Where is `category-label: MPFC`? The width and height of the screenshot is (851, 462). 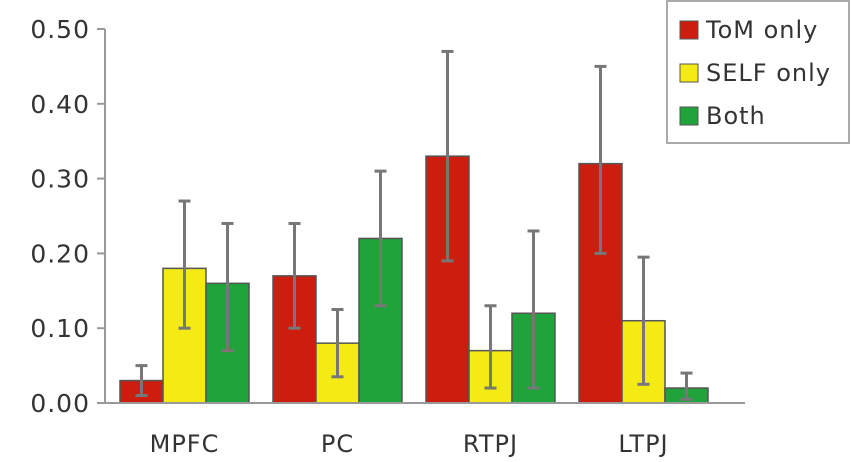
category-label: MPFC is located at coordinates (185, 444).